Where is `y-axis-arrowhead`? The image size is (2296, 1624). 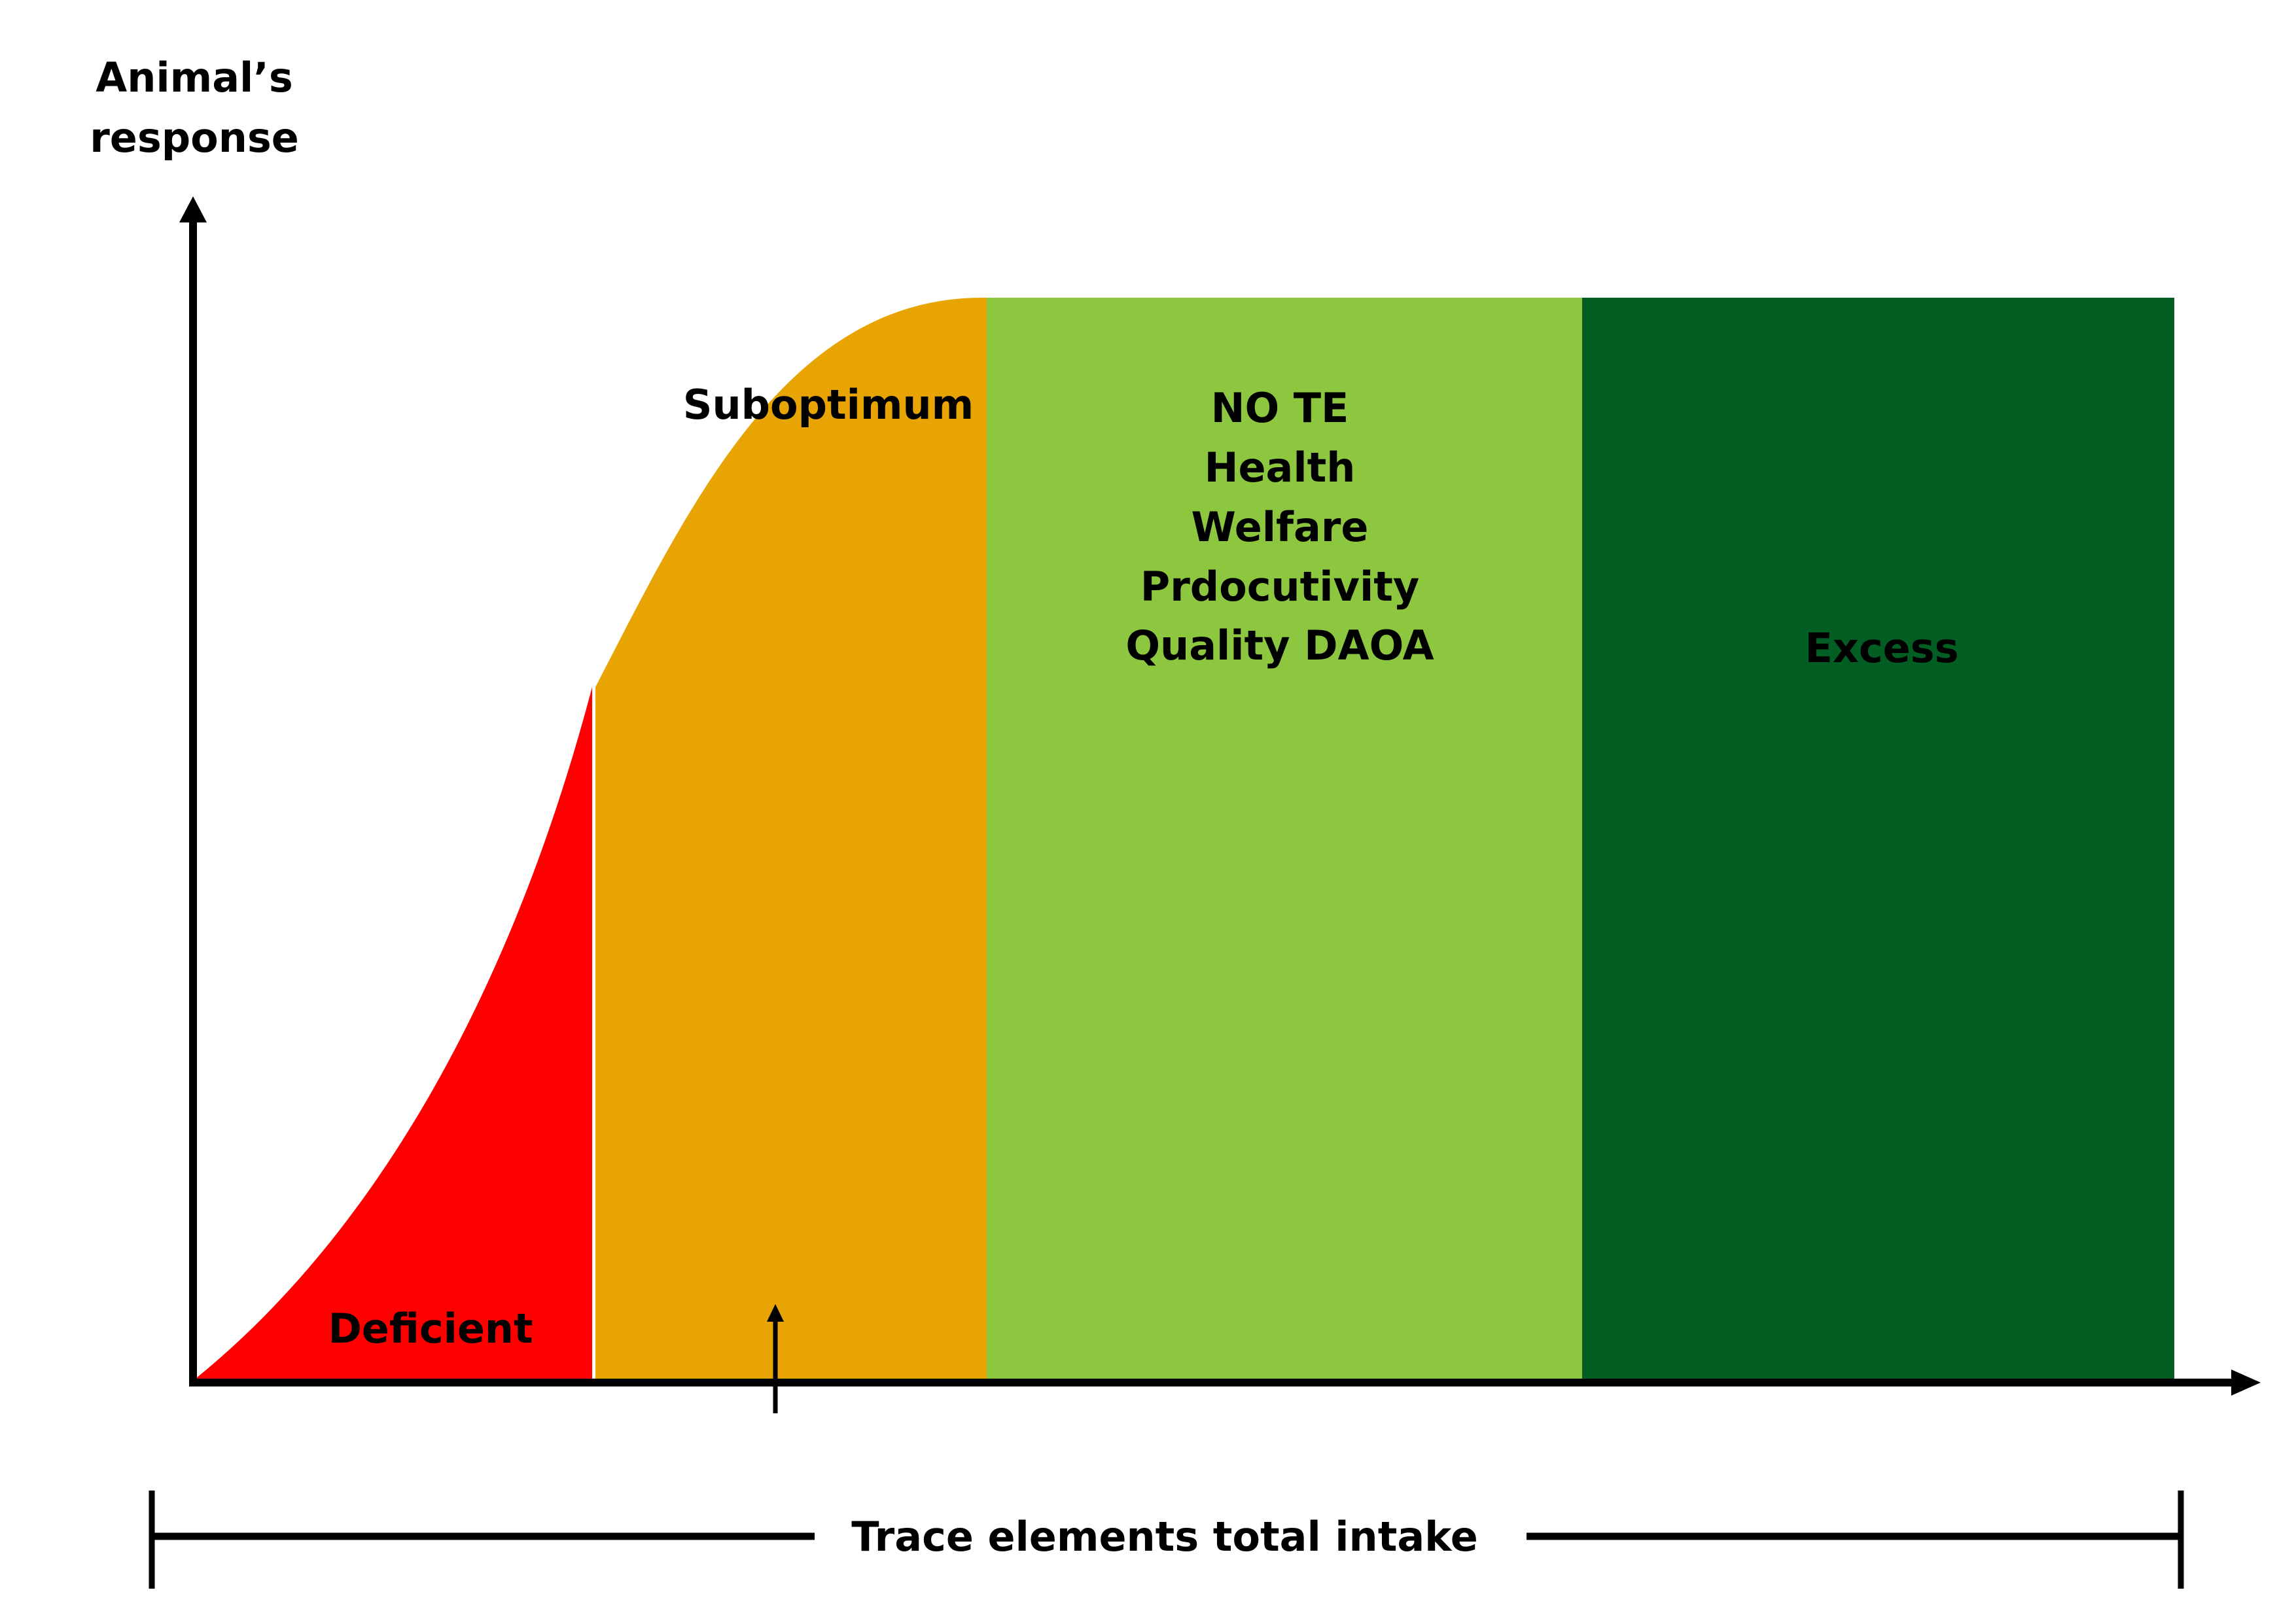
y-axis-arrowhead is located at coordinates (193, 209).